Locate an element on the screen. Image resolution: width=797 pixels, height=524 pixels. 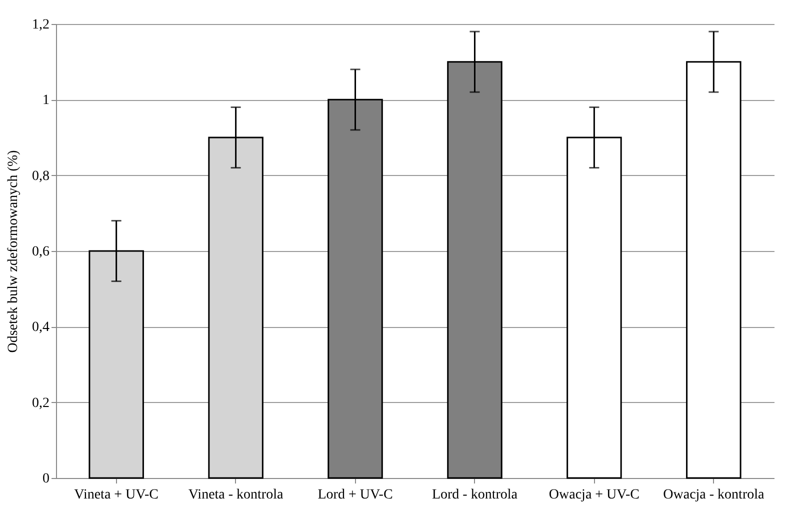
y-axis-title: Odsetek bulw zdeformowanych (%) is located at coordinates (13, 251).